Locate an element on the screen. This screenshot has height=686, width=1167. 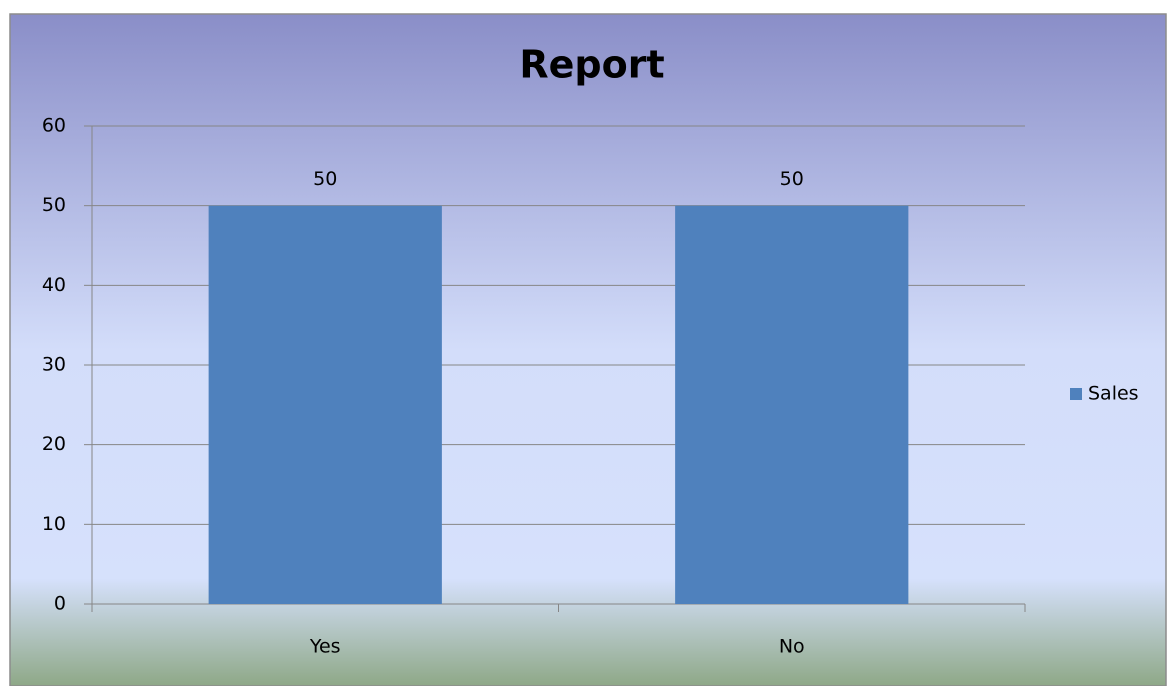
legend-label: Sales is located at coordinates (1113, 394).